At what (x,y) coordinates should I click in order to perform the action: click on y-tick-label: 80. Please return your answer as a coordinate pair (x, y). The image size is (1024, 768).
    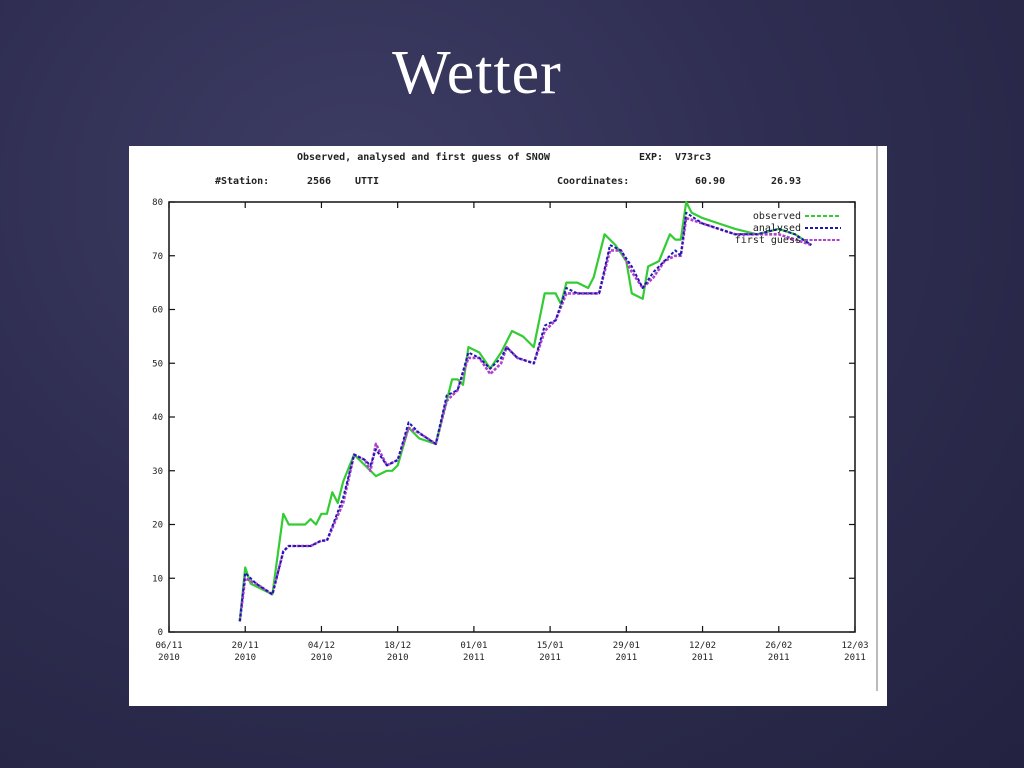
    Looking at the image, I should click on (157, 203).